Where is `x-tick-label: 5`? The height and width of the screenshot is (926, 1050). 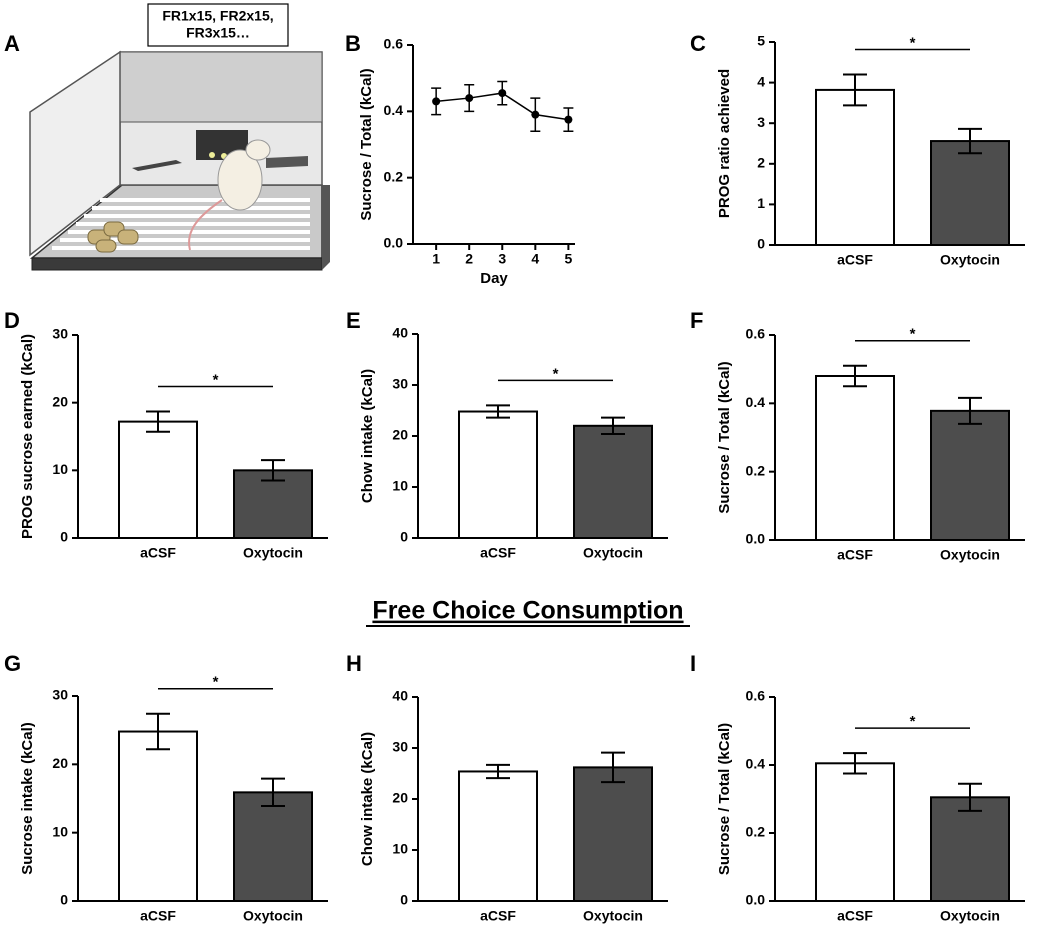 x-tick-label: 5 is located at coordinates (568, 259).